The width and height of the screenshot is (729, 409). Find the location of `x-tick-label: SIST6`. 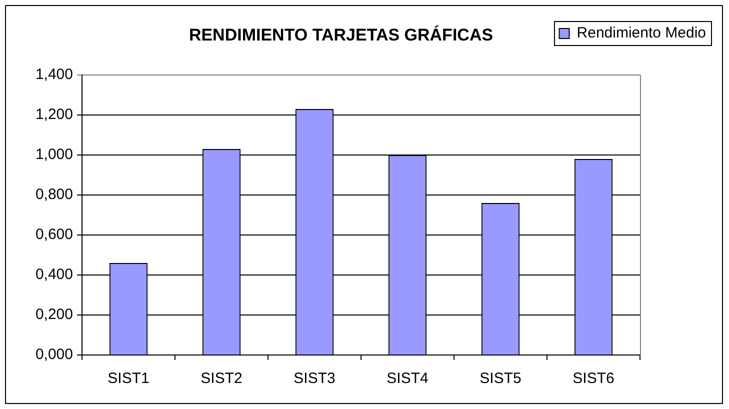

x-tick-label: SIST6 is located at coordinates (593, 379).